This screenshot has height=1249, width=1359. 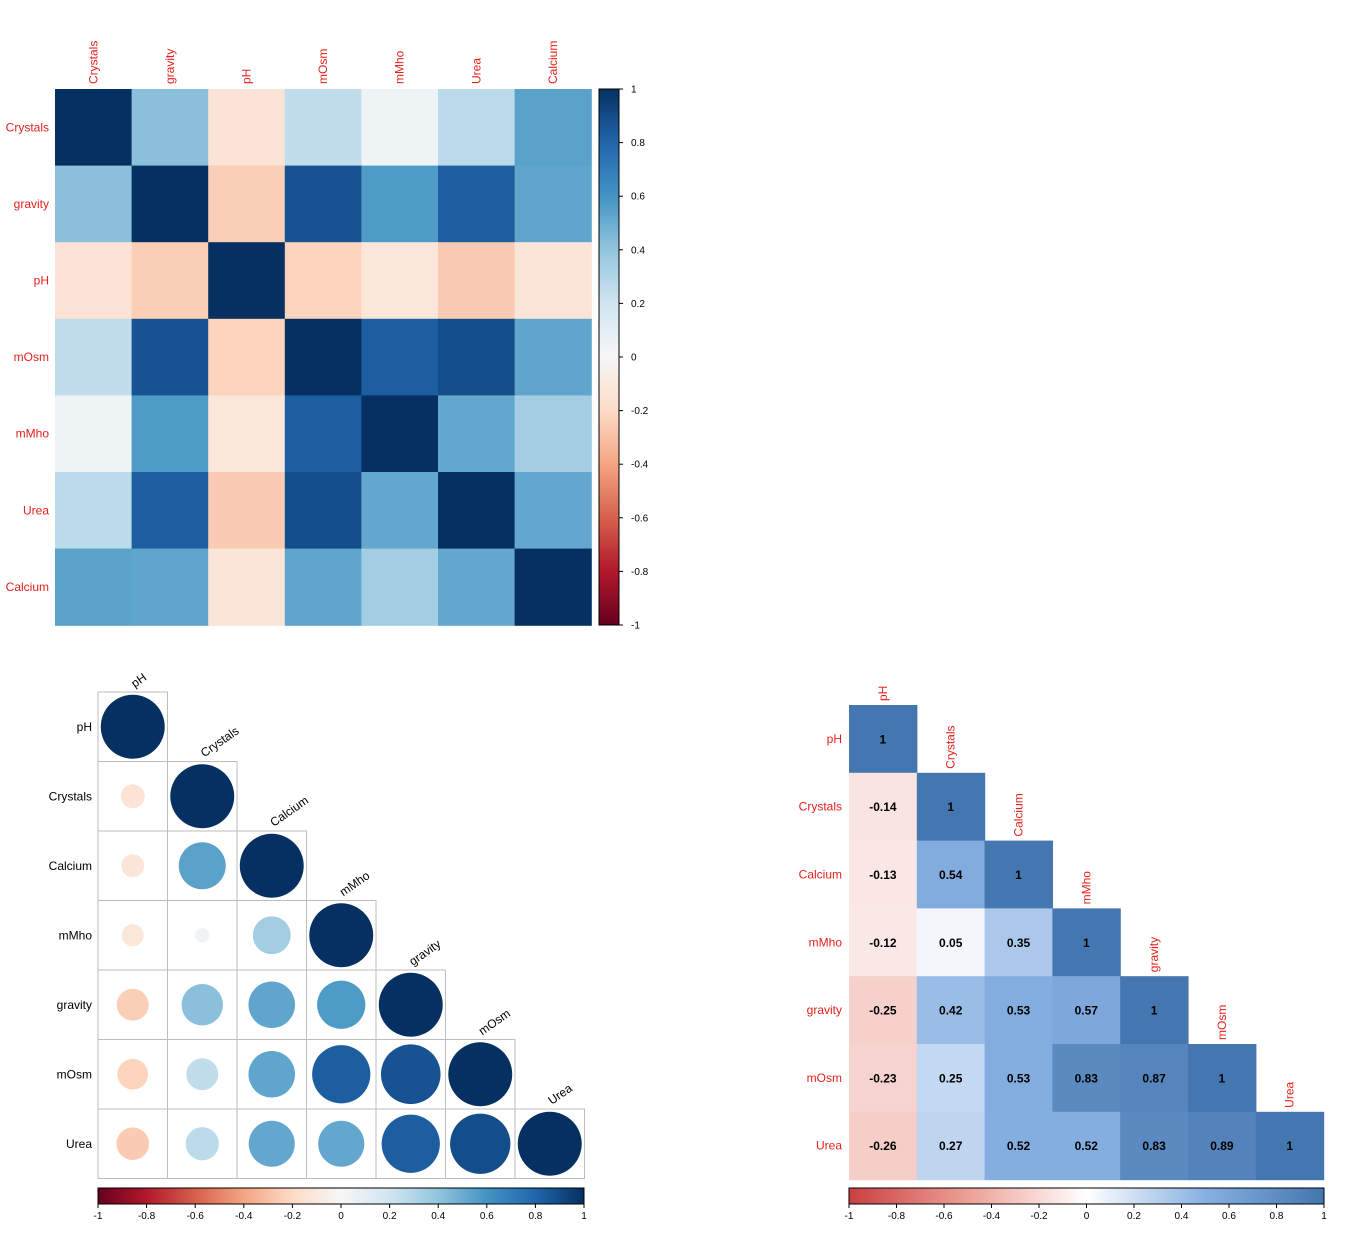 What do you see at coordinates (1229, 1216) in the screenshot?
I see `colorbar-tick-label: 0.6` at bounding box center [1229, 1216].